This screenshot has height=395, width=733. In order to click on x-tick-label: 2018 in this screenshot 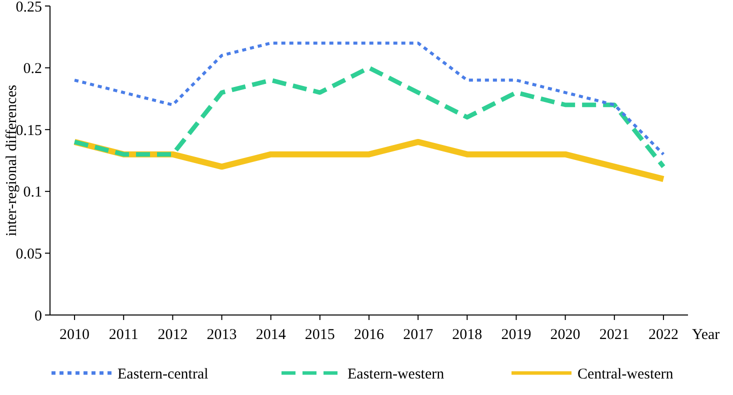, I will do `click(467, 335)`.